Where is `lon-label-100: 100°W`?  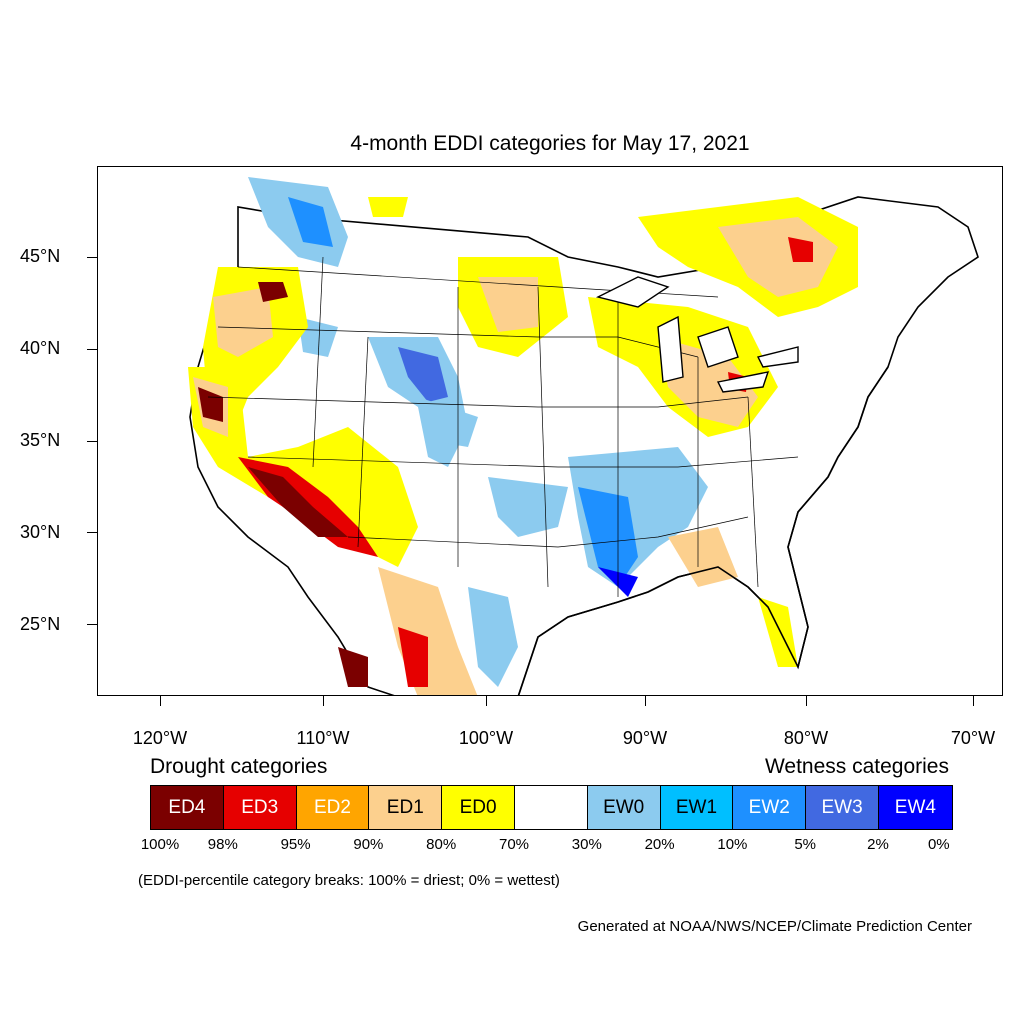
lon-label-100: 100°W is located at coordinates (486, 738).